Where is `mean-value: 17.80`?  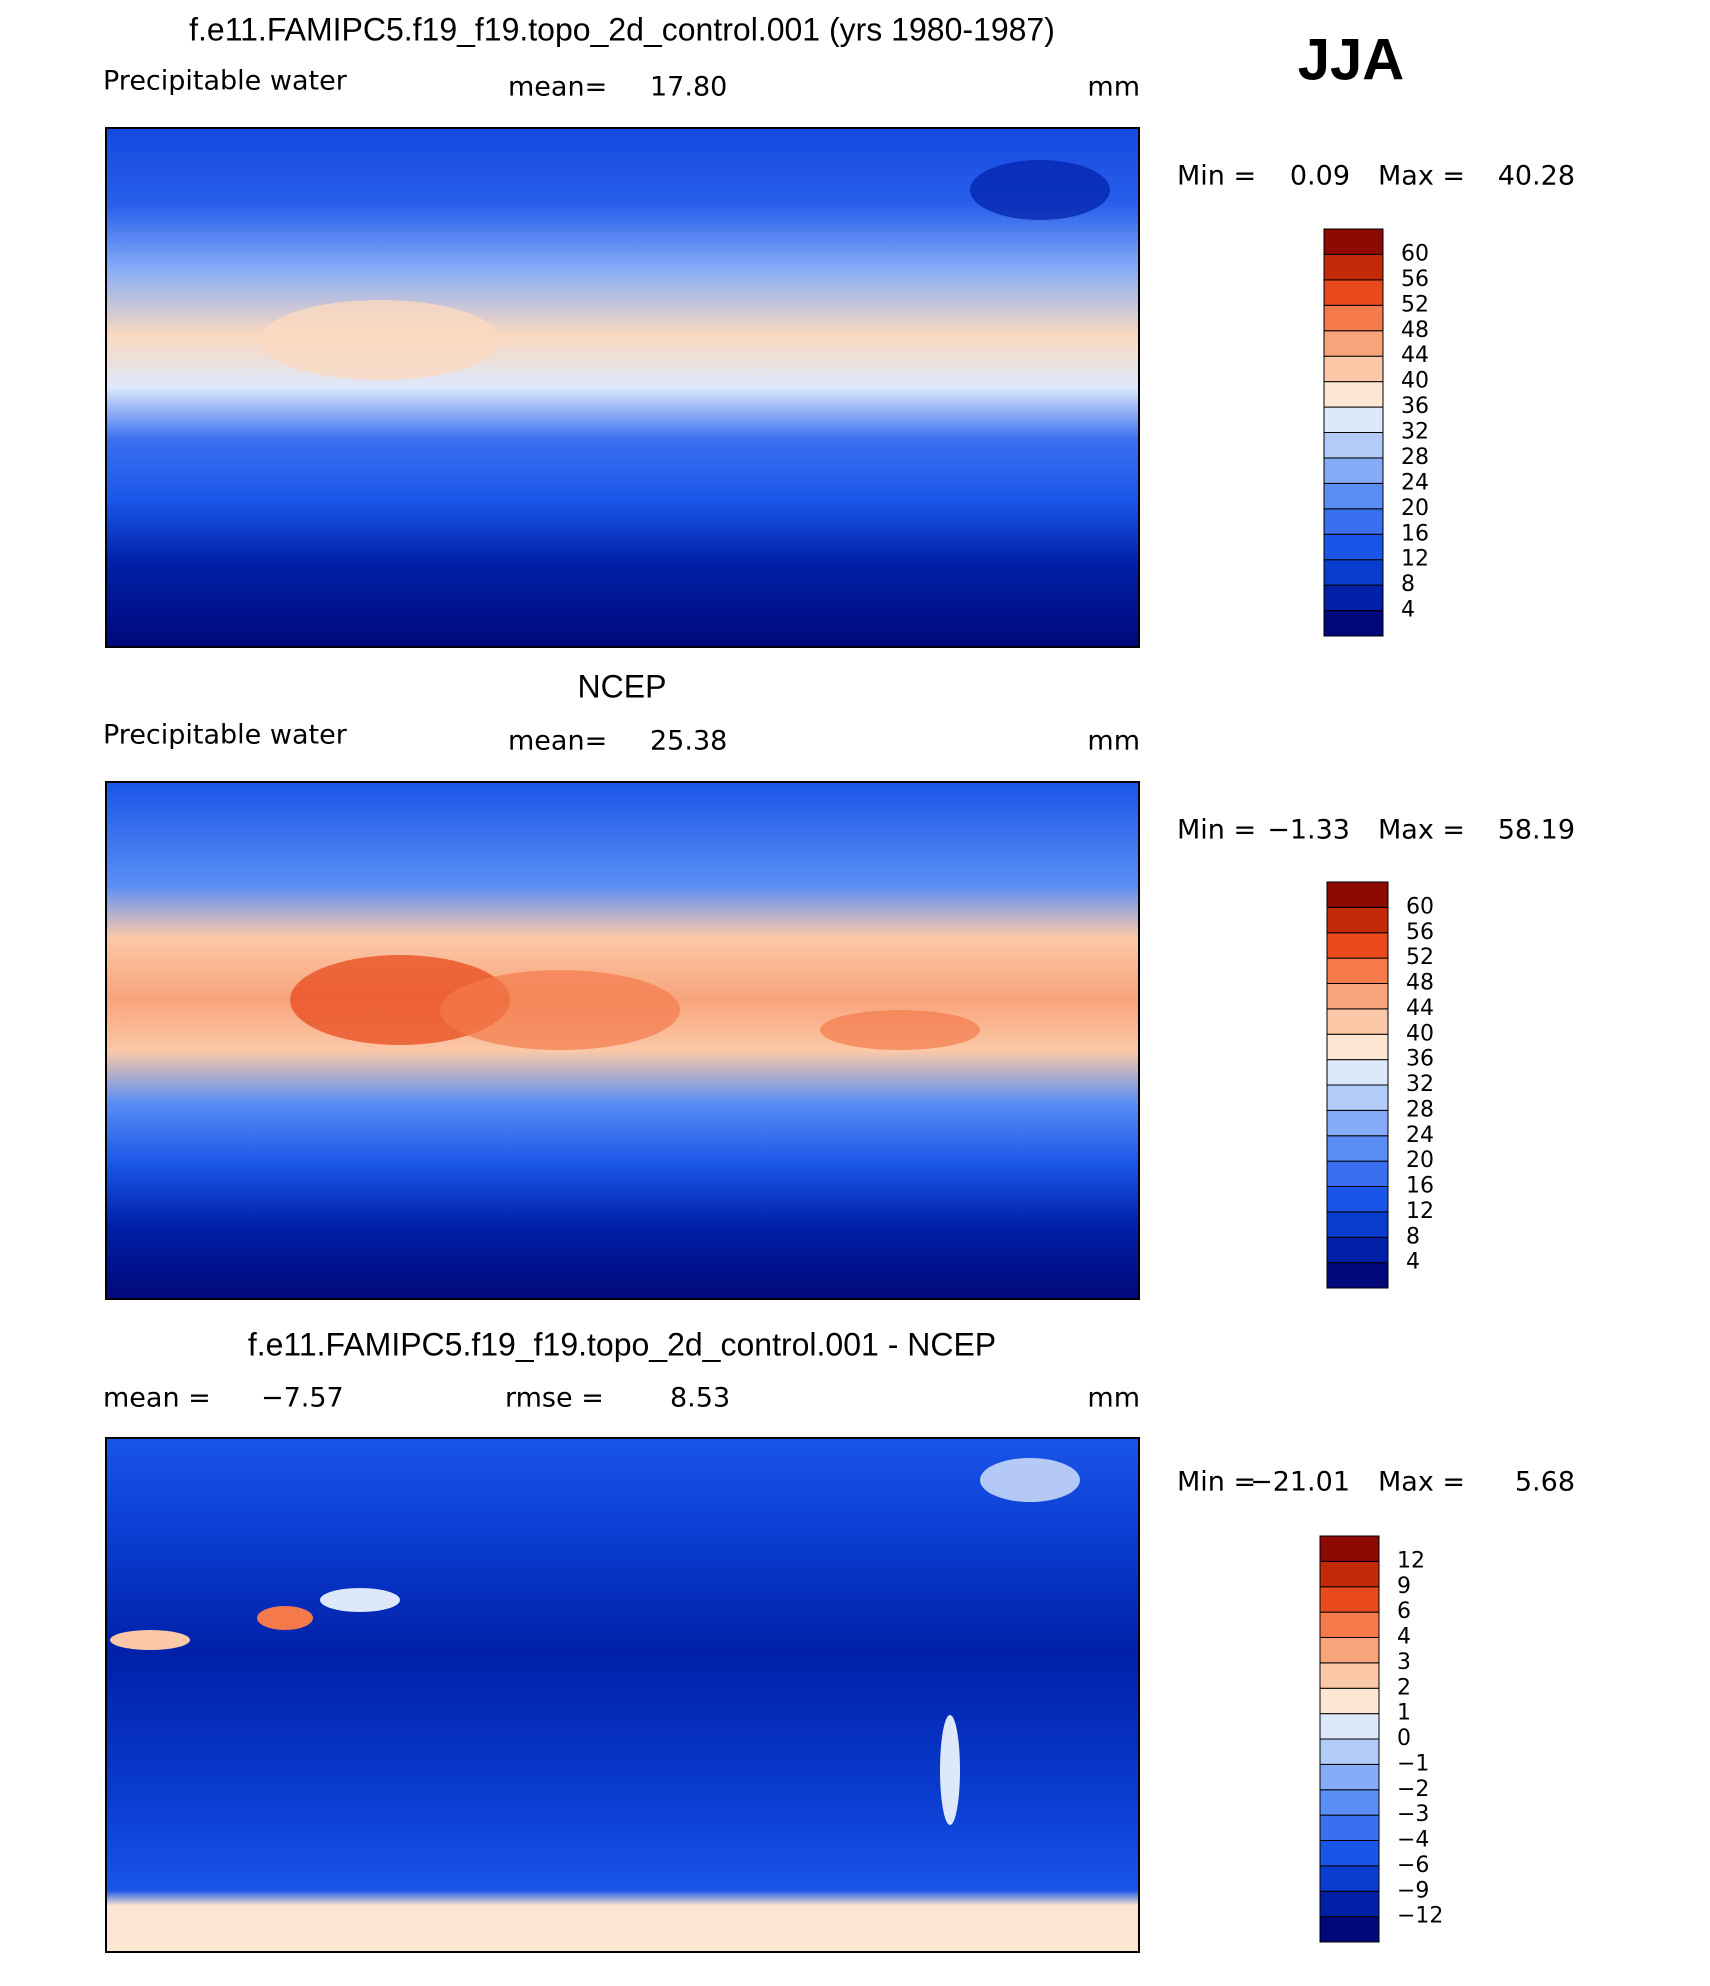
mean-value: 17.80 is located at coordinates (688, 87).